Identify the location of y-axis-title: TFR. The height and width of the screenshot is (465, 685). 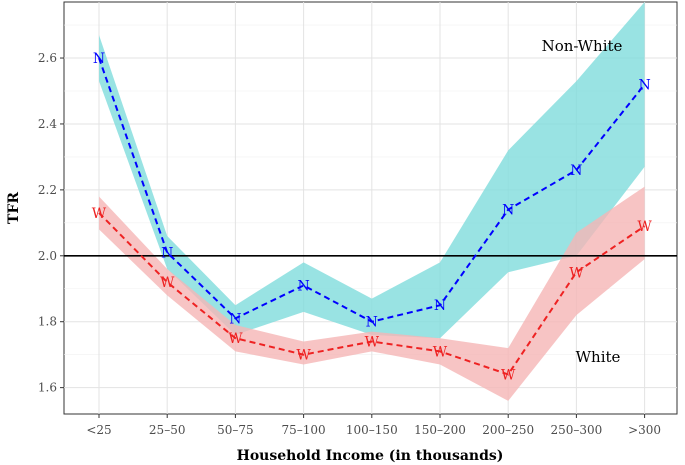
(14, 208).